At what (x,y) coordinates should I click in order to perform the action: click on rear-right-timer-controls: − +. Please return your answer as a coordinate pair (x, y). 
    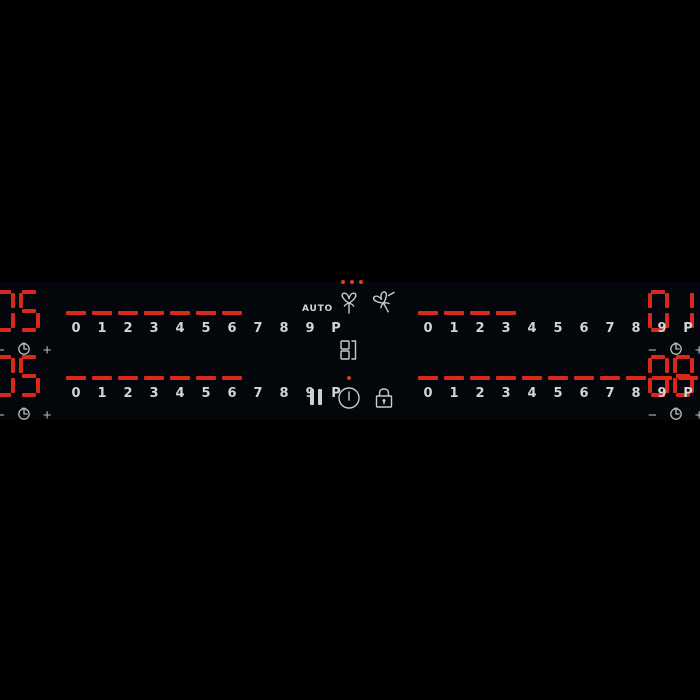
    Looking at the image, I should click on (674, 415).